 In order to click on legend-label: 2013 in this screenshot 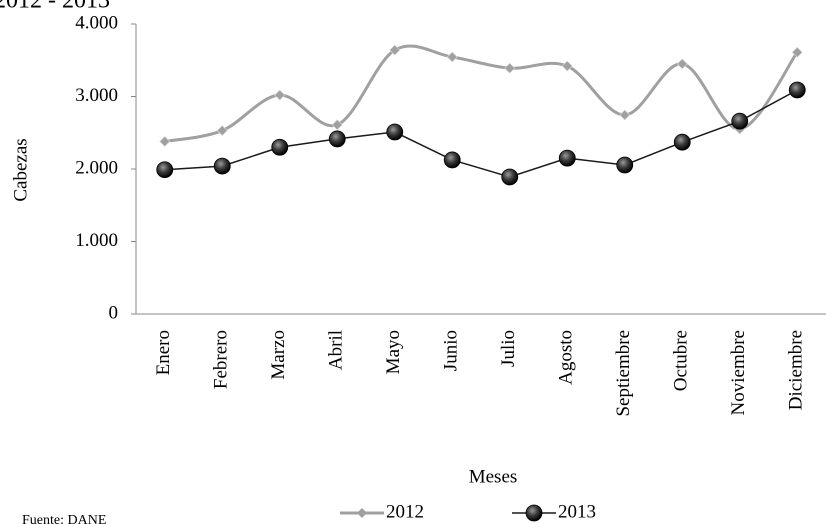, I will do `click(577, 511)`.